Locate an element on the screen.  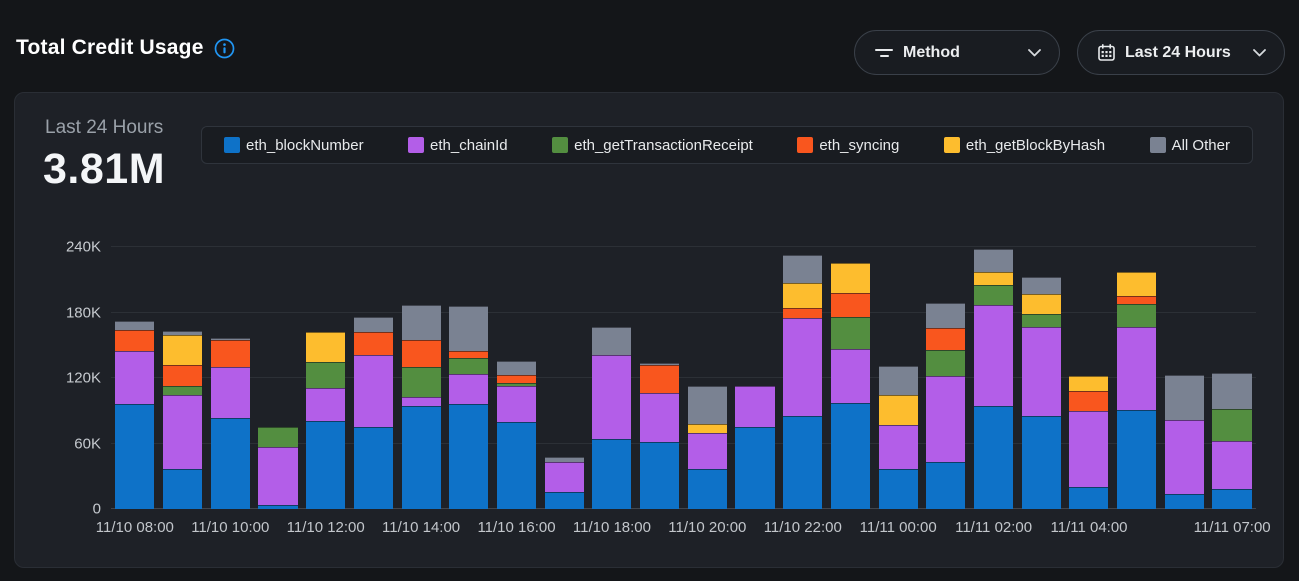
bar-11/10 12:00 is located at coordinates (326, 378).